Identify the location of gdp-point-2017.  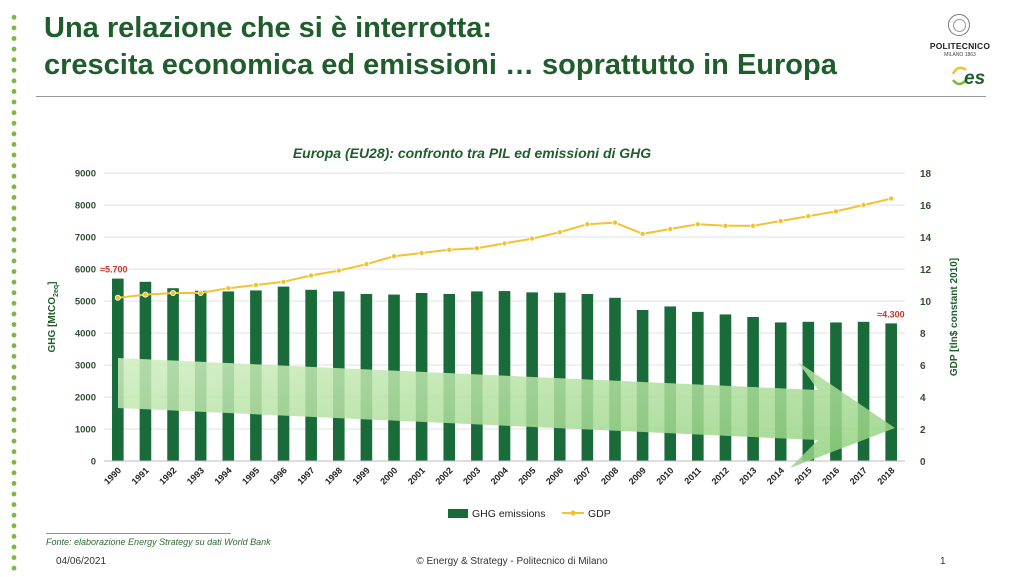
(863, 204).